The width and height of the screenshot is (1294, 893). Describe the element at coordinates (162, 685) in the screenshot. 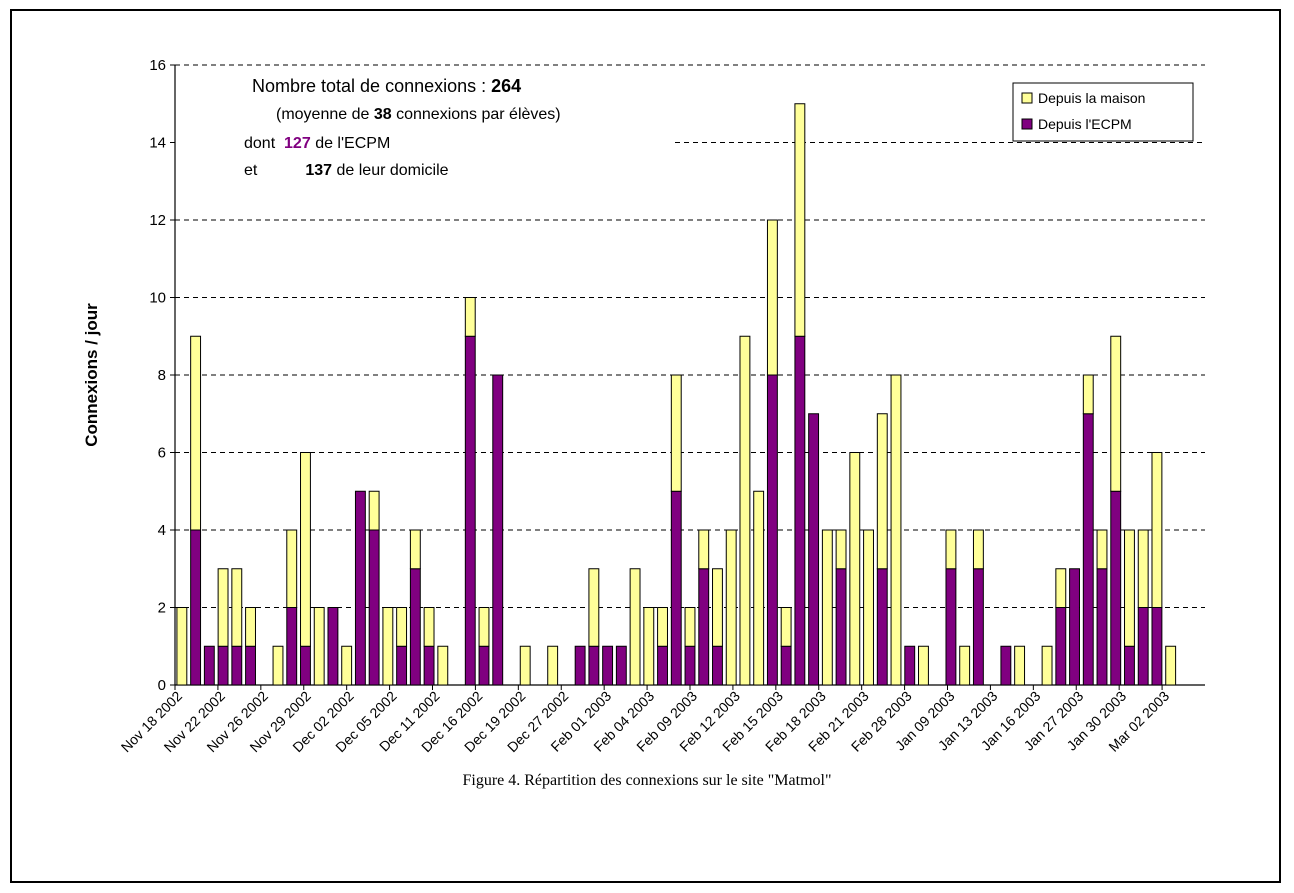

I see `y-tick-label: 0` at that location.